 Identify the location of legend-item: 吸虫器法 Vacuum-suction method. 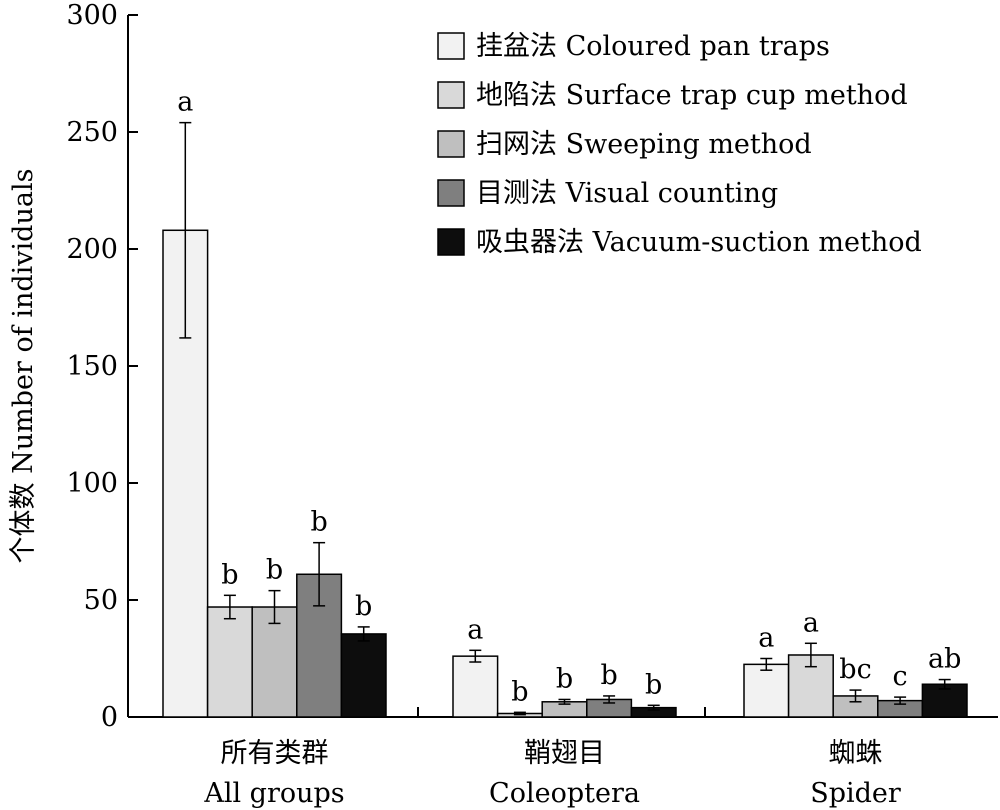
(679, 242).